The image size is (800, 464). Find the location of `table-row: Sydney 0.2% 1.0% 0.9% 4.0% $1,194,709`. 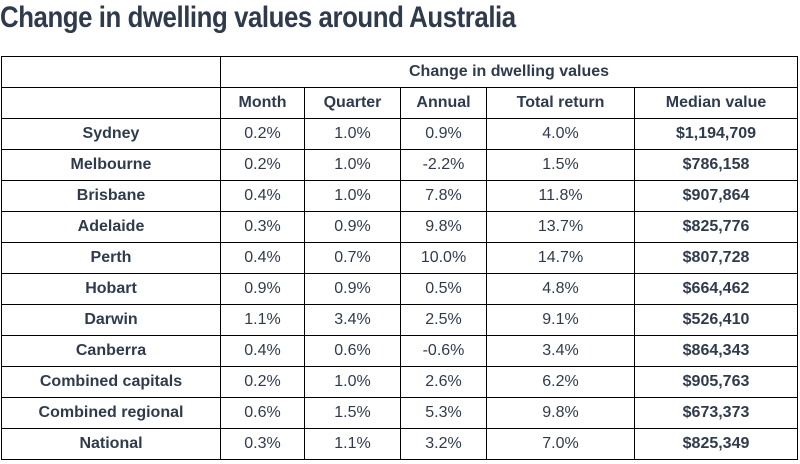

table-row: Sydney 0.2% 1.0% 0.9% 4.0% $1,194,709 is located at coordinates (400, 134).